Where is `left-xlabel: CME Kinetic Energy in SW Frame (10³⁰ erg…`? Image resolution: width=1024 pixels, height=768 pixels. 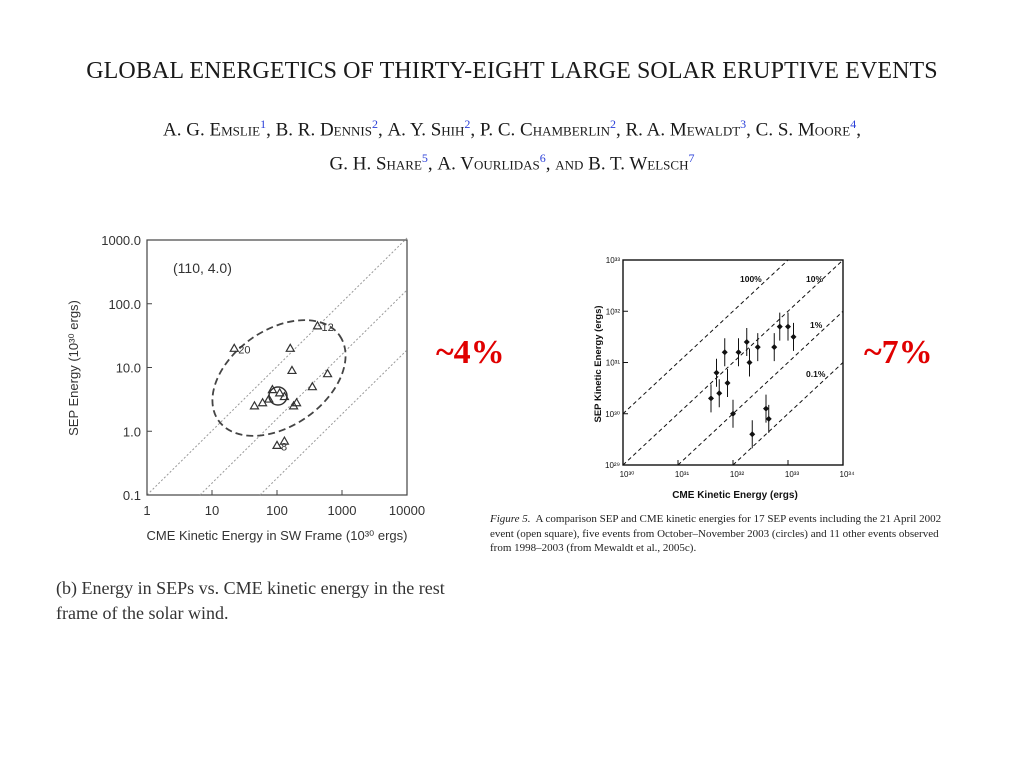 left-xlabel: CME Kinetic Energy in SW Frame (10³⁰ erg… is located at coordinates (277, 535).